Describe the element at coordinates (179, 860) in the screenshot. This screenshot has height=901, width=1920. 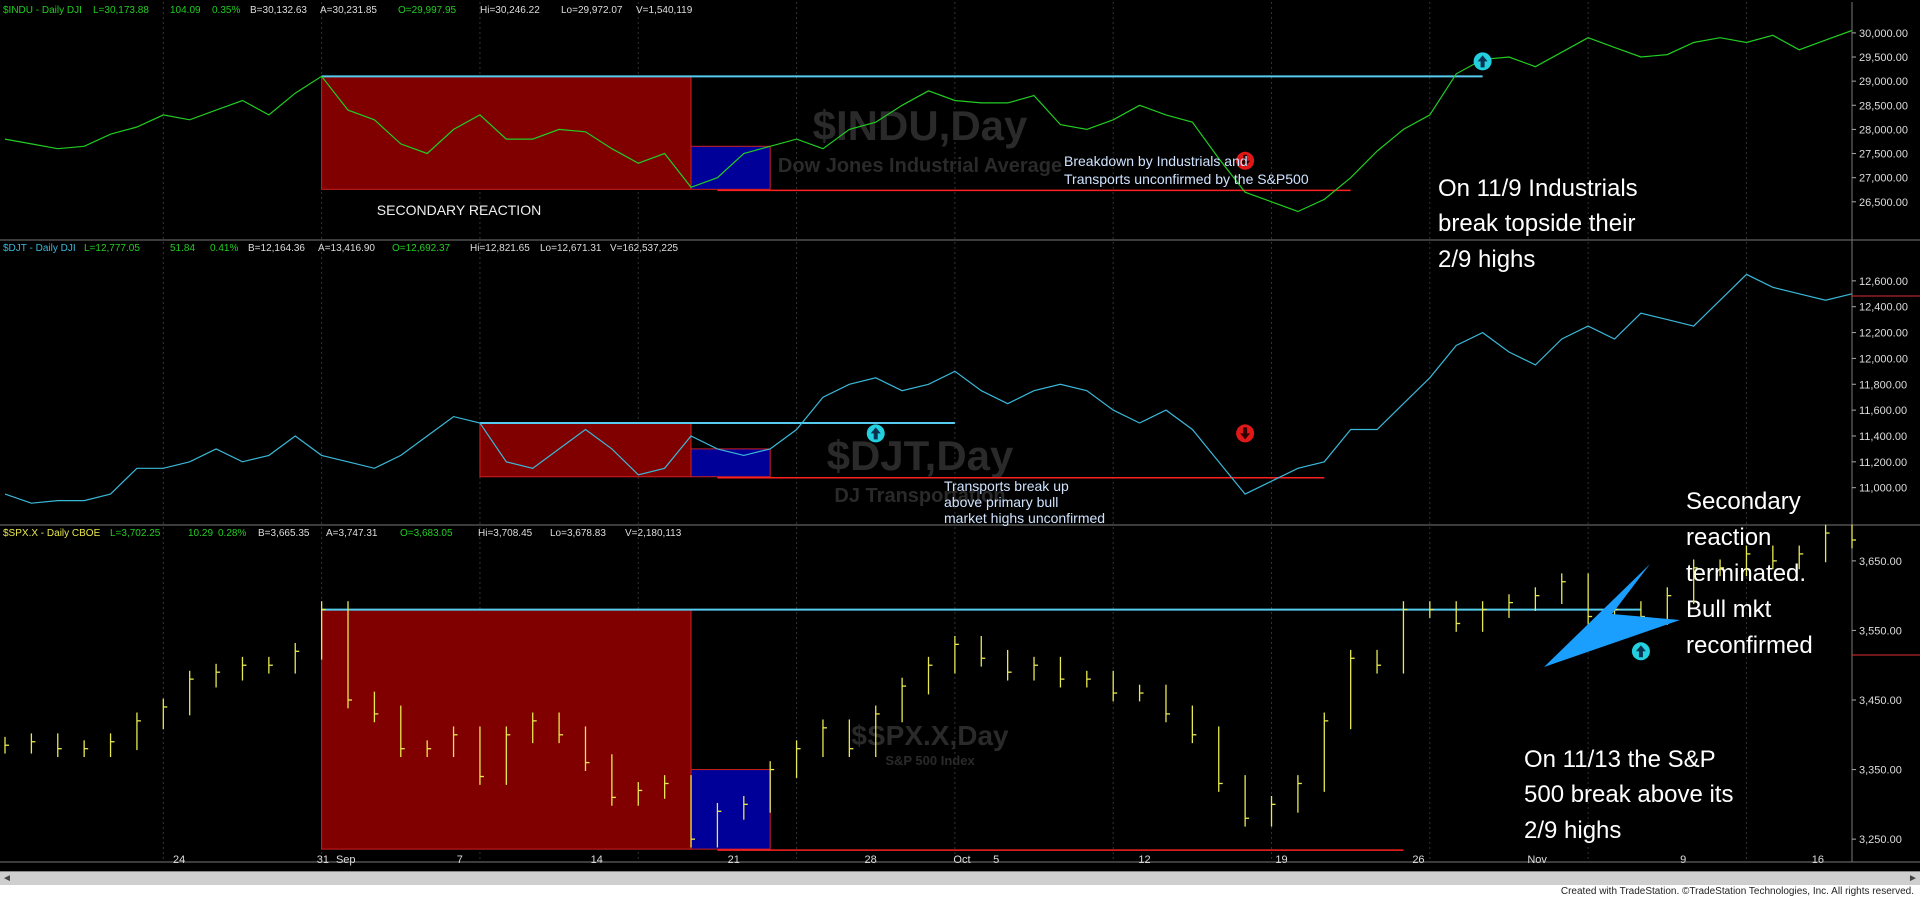
I see `x-tick-label: 24` at that location.